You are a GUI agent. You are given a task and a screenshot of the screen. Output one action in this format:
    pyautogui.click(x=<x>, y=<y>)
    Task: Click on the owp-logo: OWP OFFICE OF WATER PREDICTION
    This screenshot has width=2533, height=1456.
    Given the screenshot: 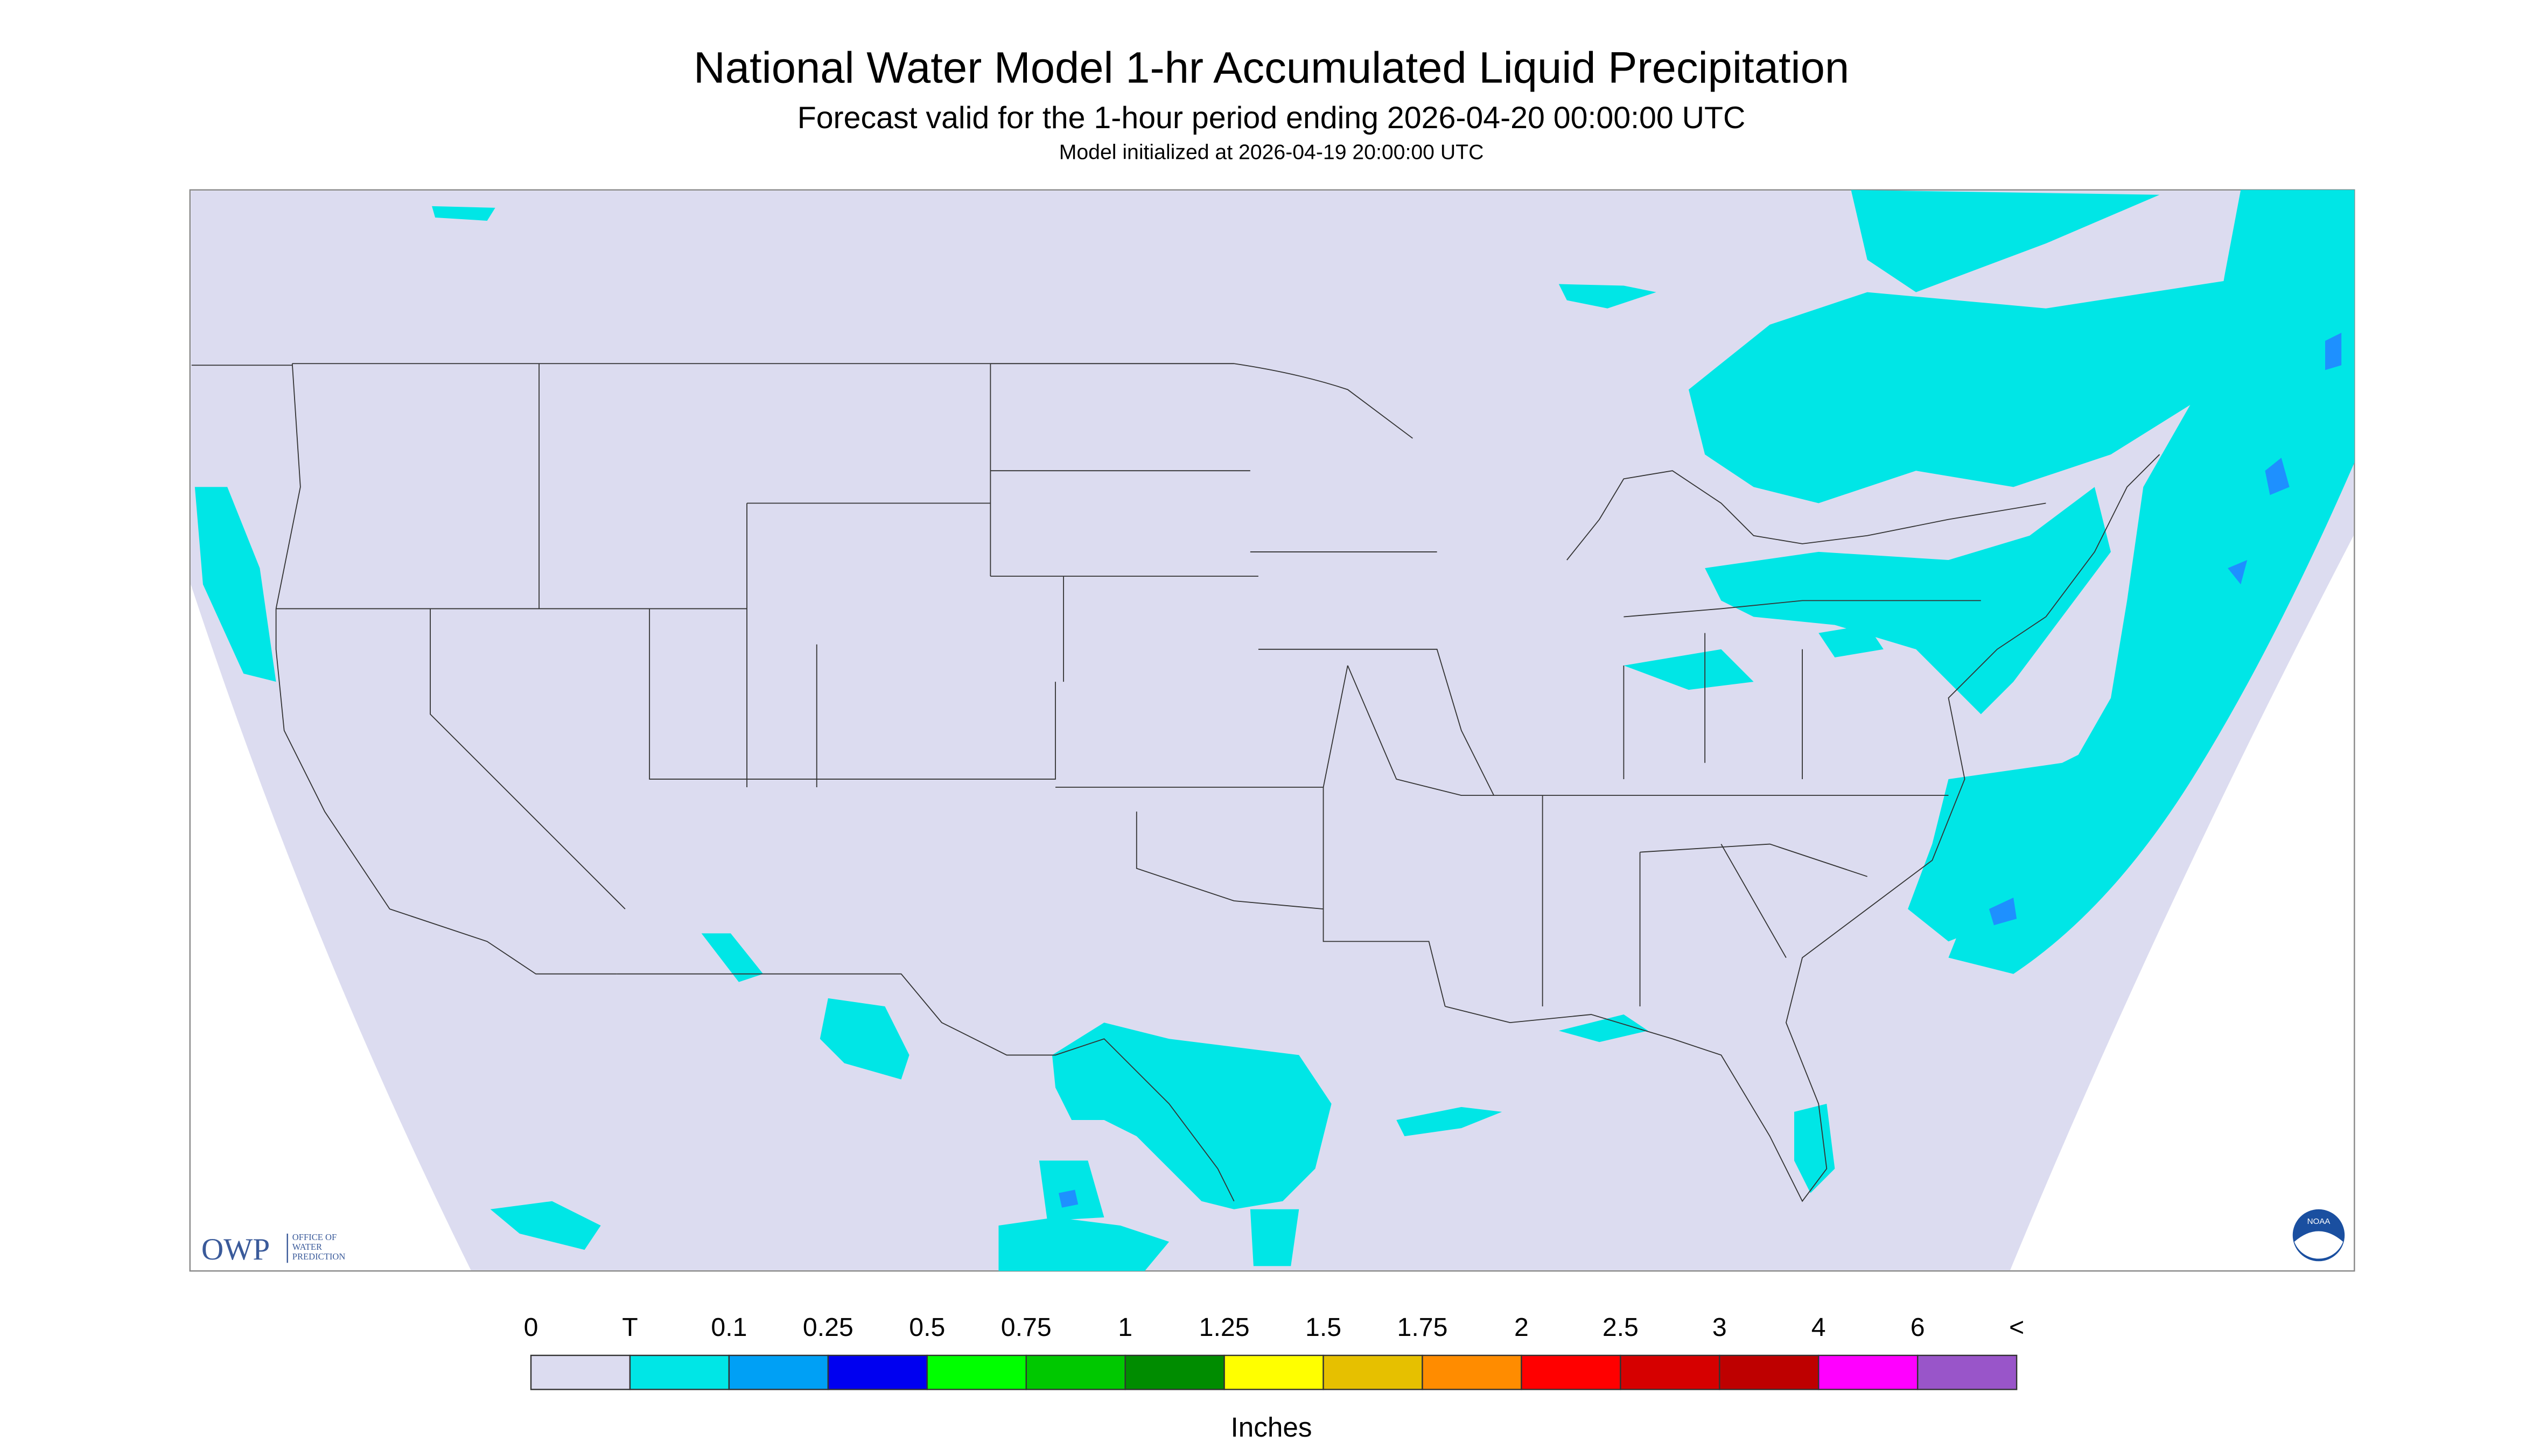 What is the action you would take?
    pyautogui.click(x=273, y=1249)
    